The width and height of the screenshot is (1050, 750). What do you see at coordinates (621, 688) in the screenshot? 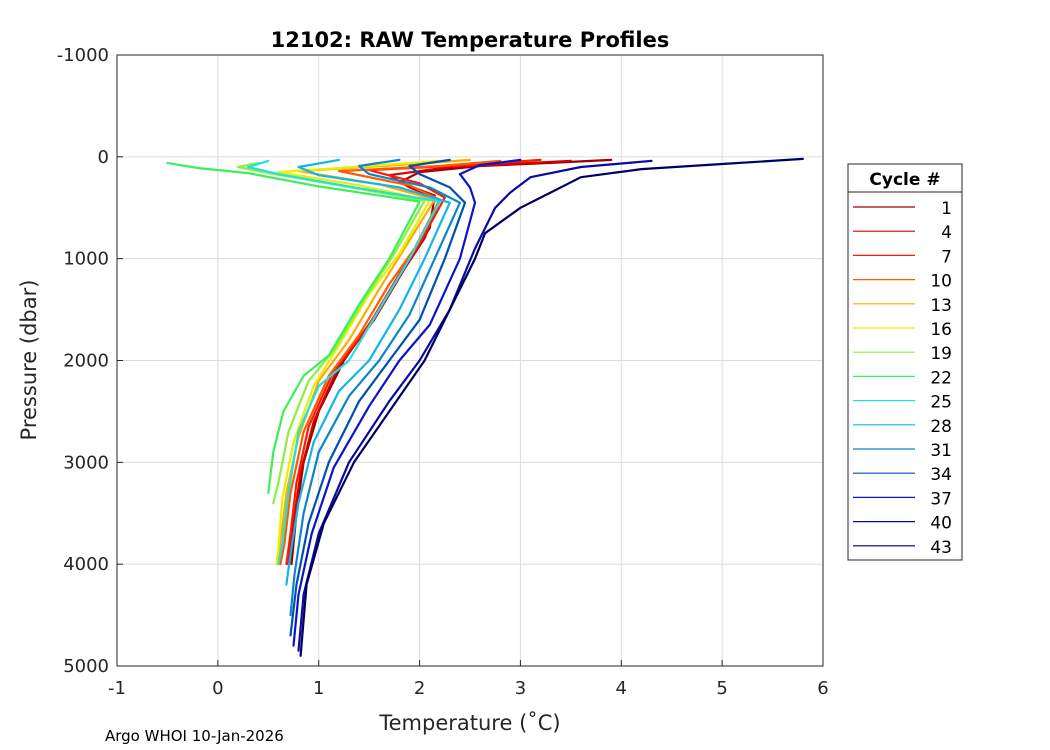
I see `x-tick-label: 4` at bounding box center [621, 688].